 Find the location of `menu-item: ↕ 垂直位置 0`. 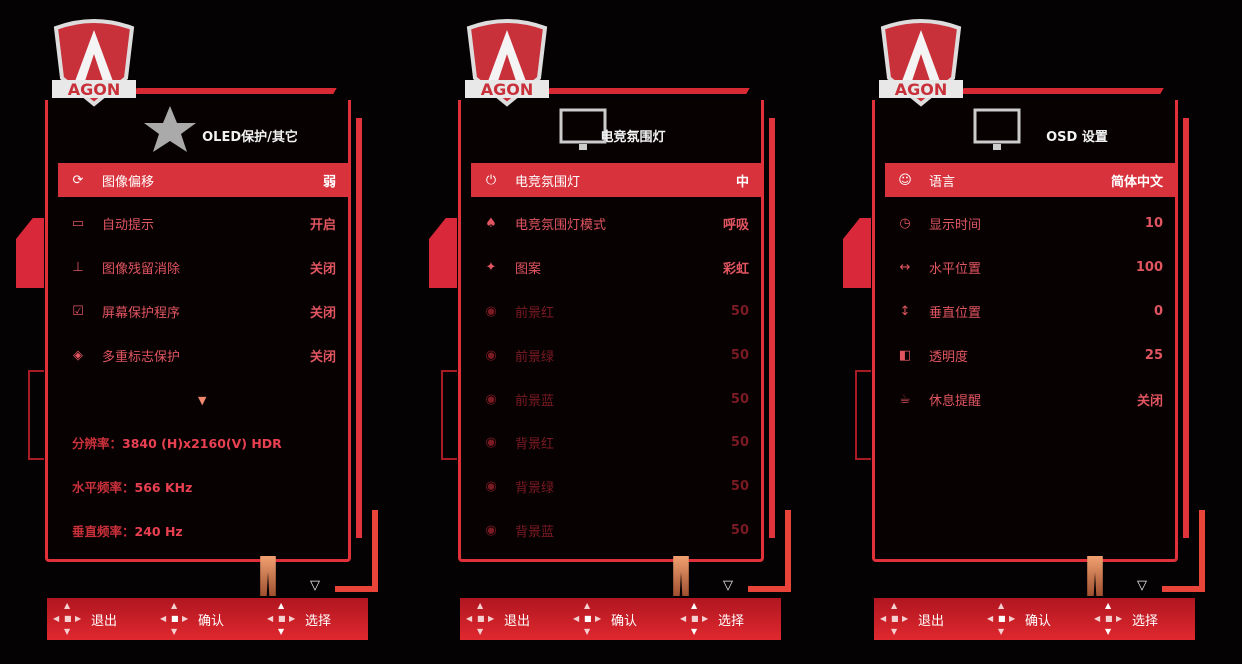

menu-item: ↕ 垂直位置 0 is located at coordinates (1030, 311).